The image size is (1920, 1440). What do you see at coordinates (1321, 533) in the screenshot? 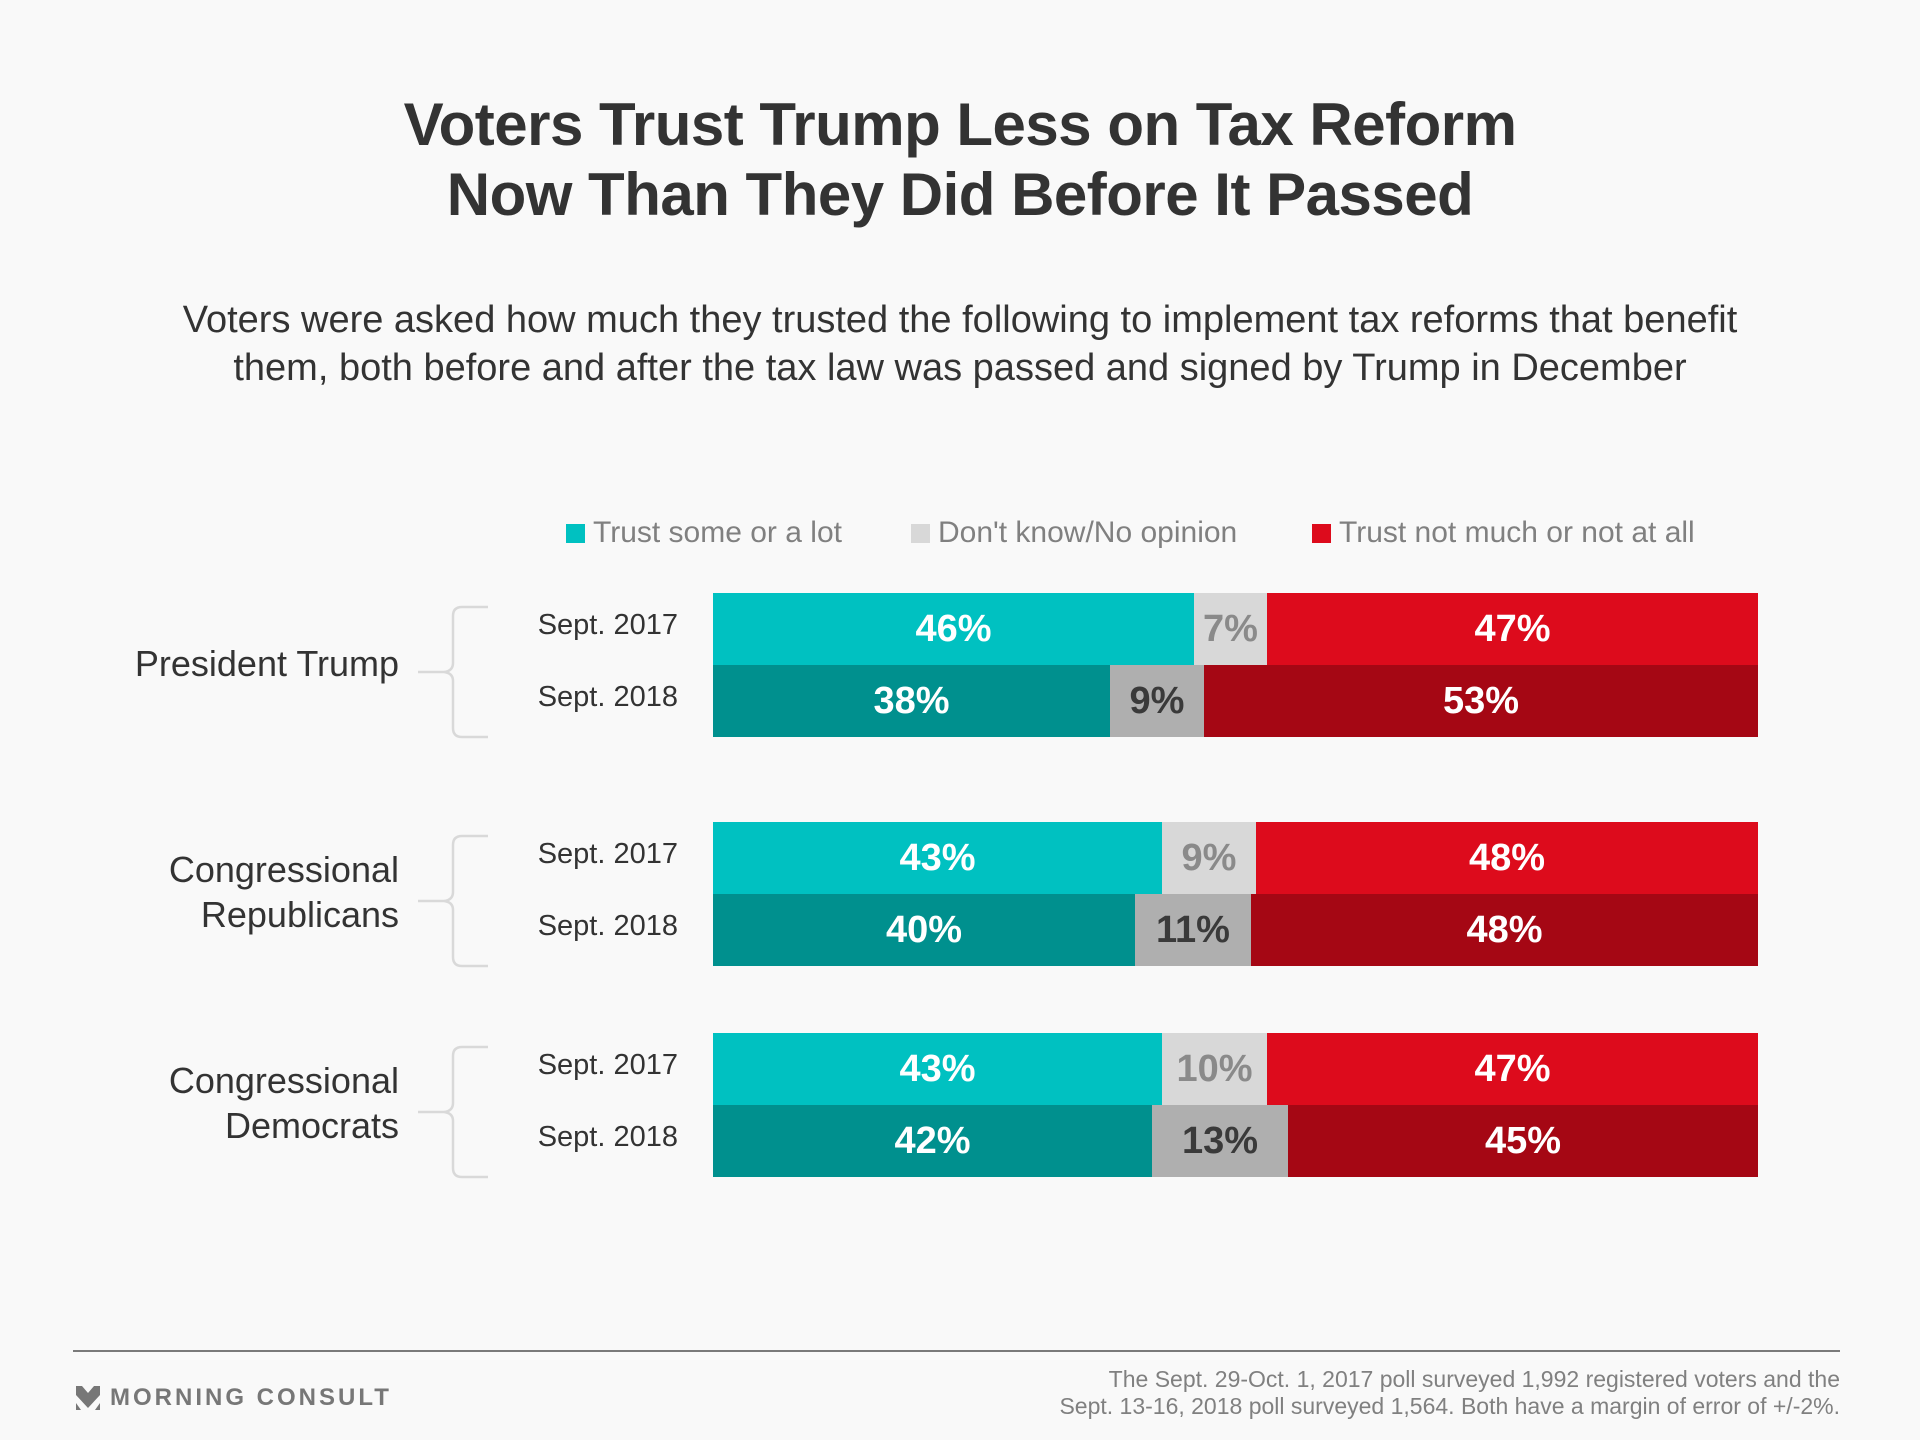
I see `legend-swatch-distrust` at bounding box center [1321, 533].